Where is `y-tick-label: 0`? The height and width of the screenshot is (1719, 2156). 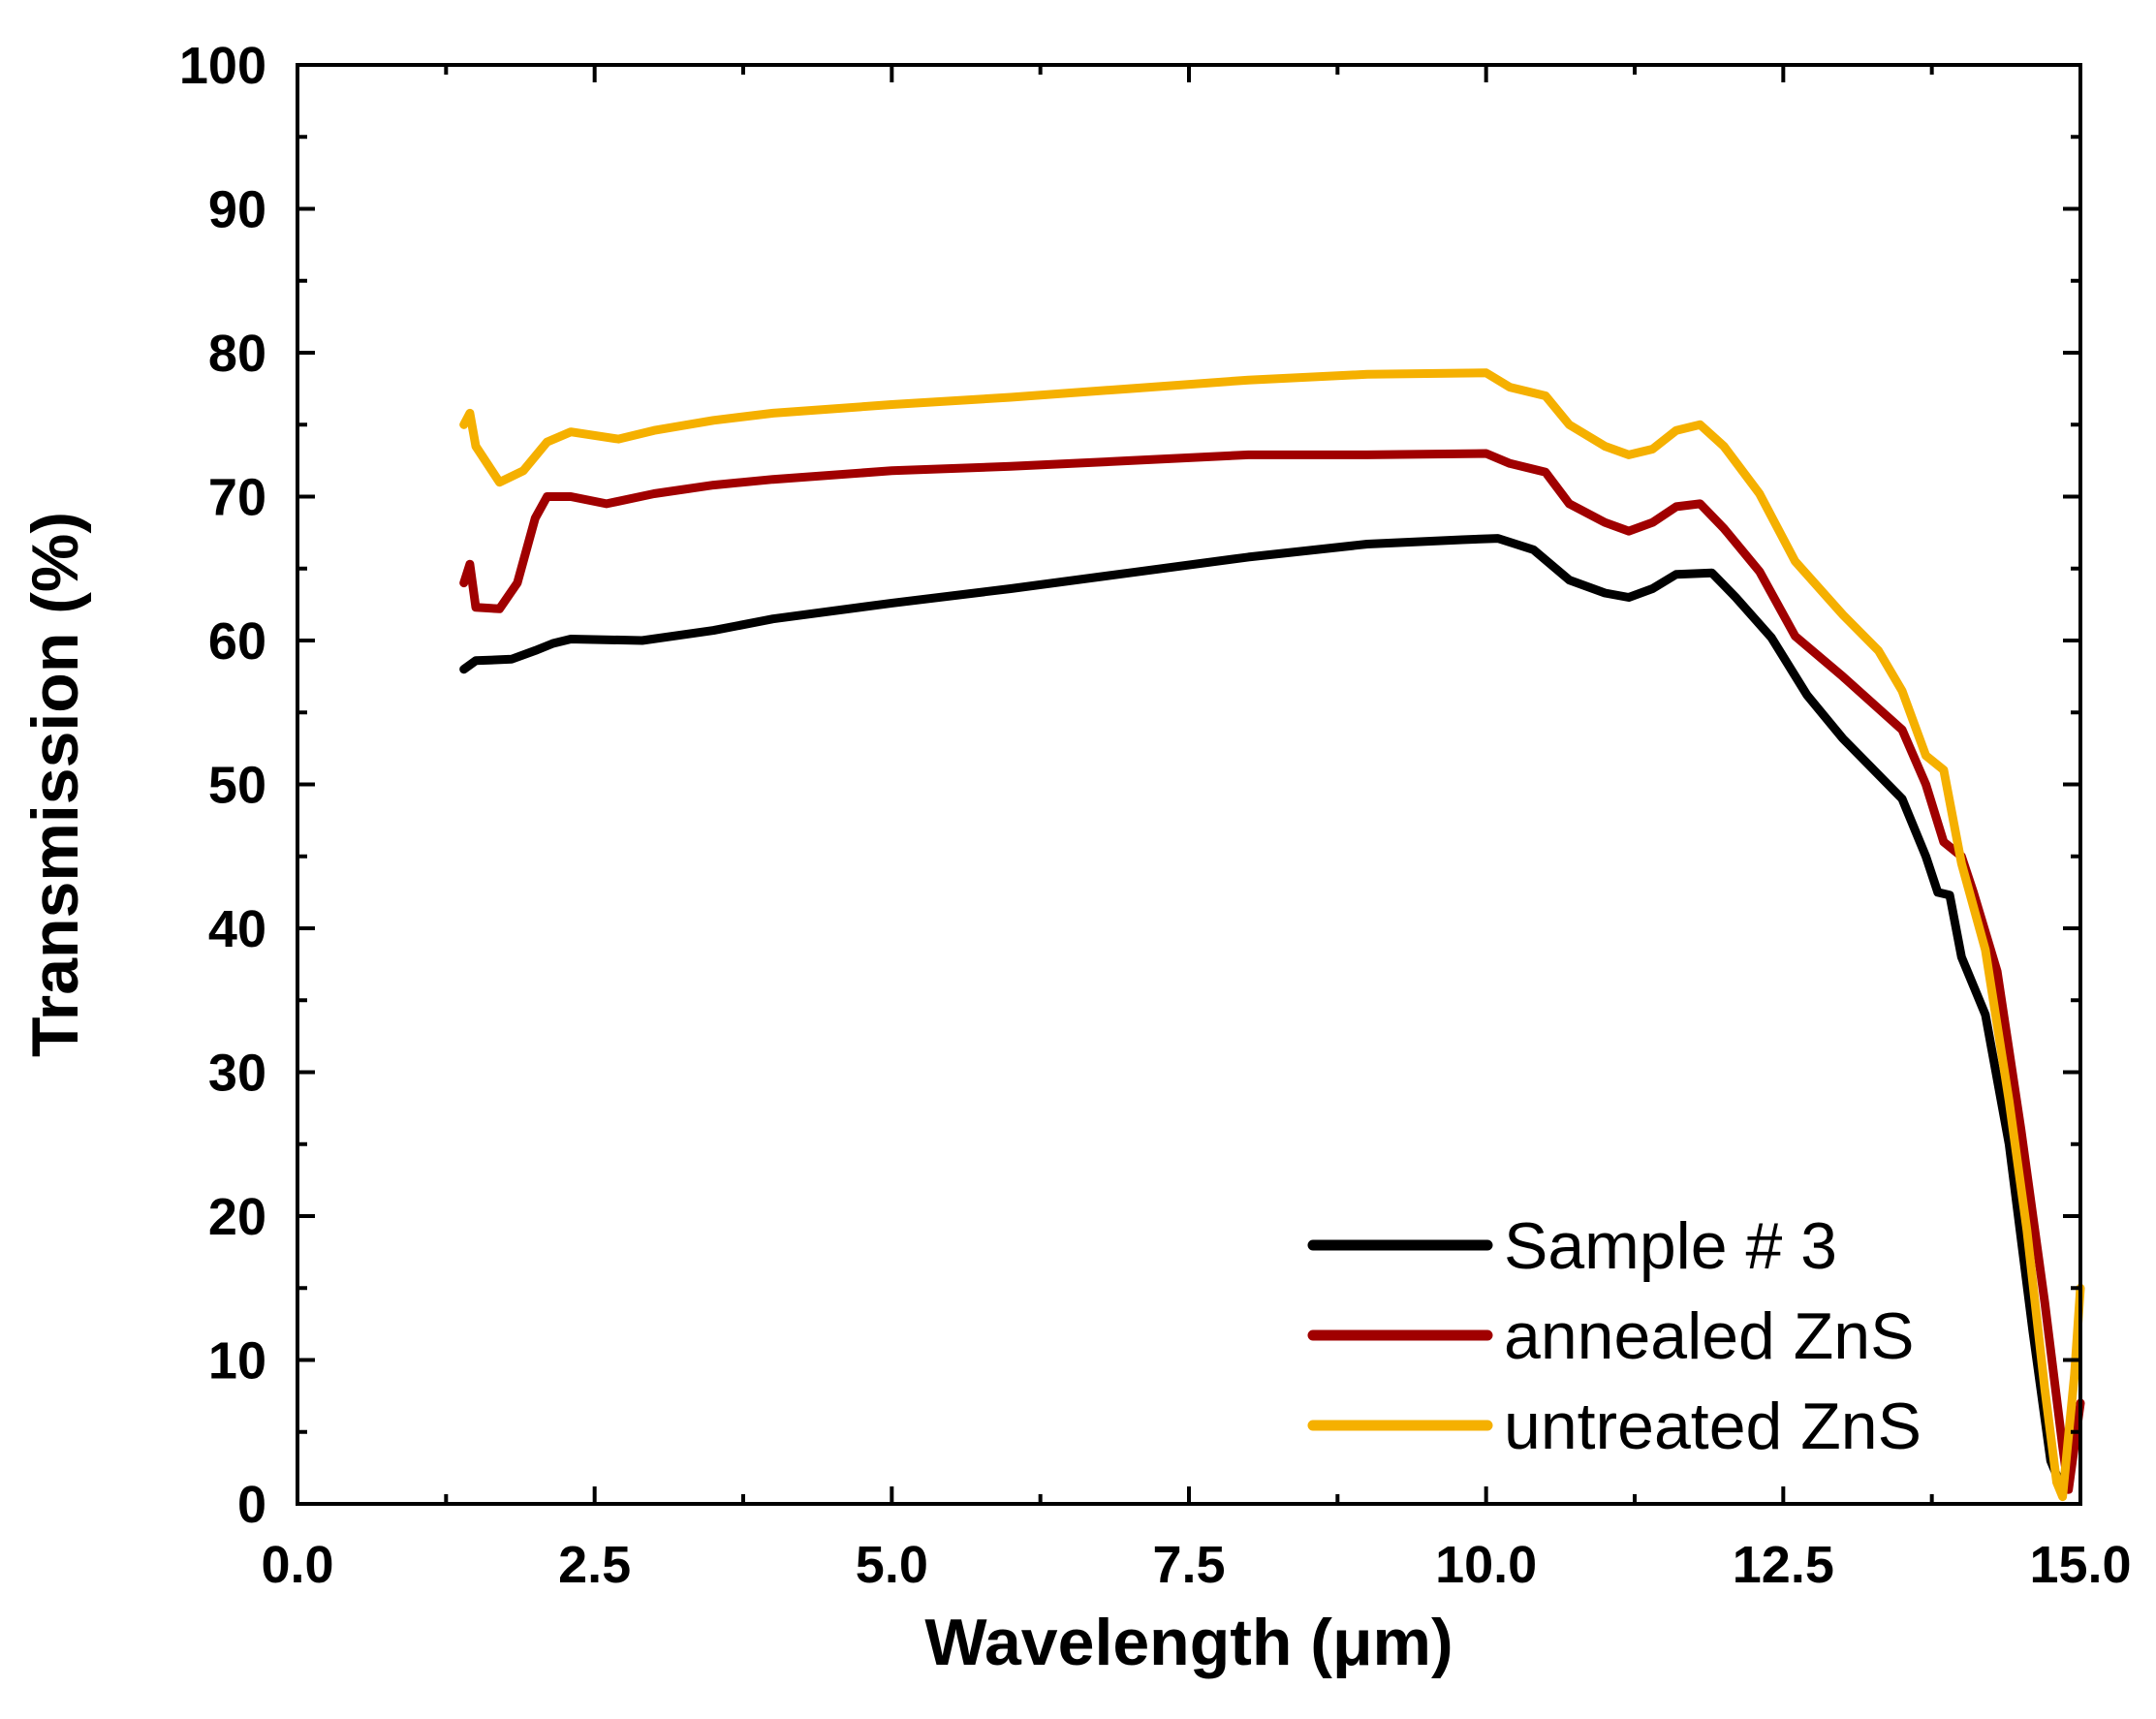 y-tick-label: 0 is located at coordinates (251, 1505).